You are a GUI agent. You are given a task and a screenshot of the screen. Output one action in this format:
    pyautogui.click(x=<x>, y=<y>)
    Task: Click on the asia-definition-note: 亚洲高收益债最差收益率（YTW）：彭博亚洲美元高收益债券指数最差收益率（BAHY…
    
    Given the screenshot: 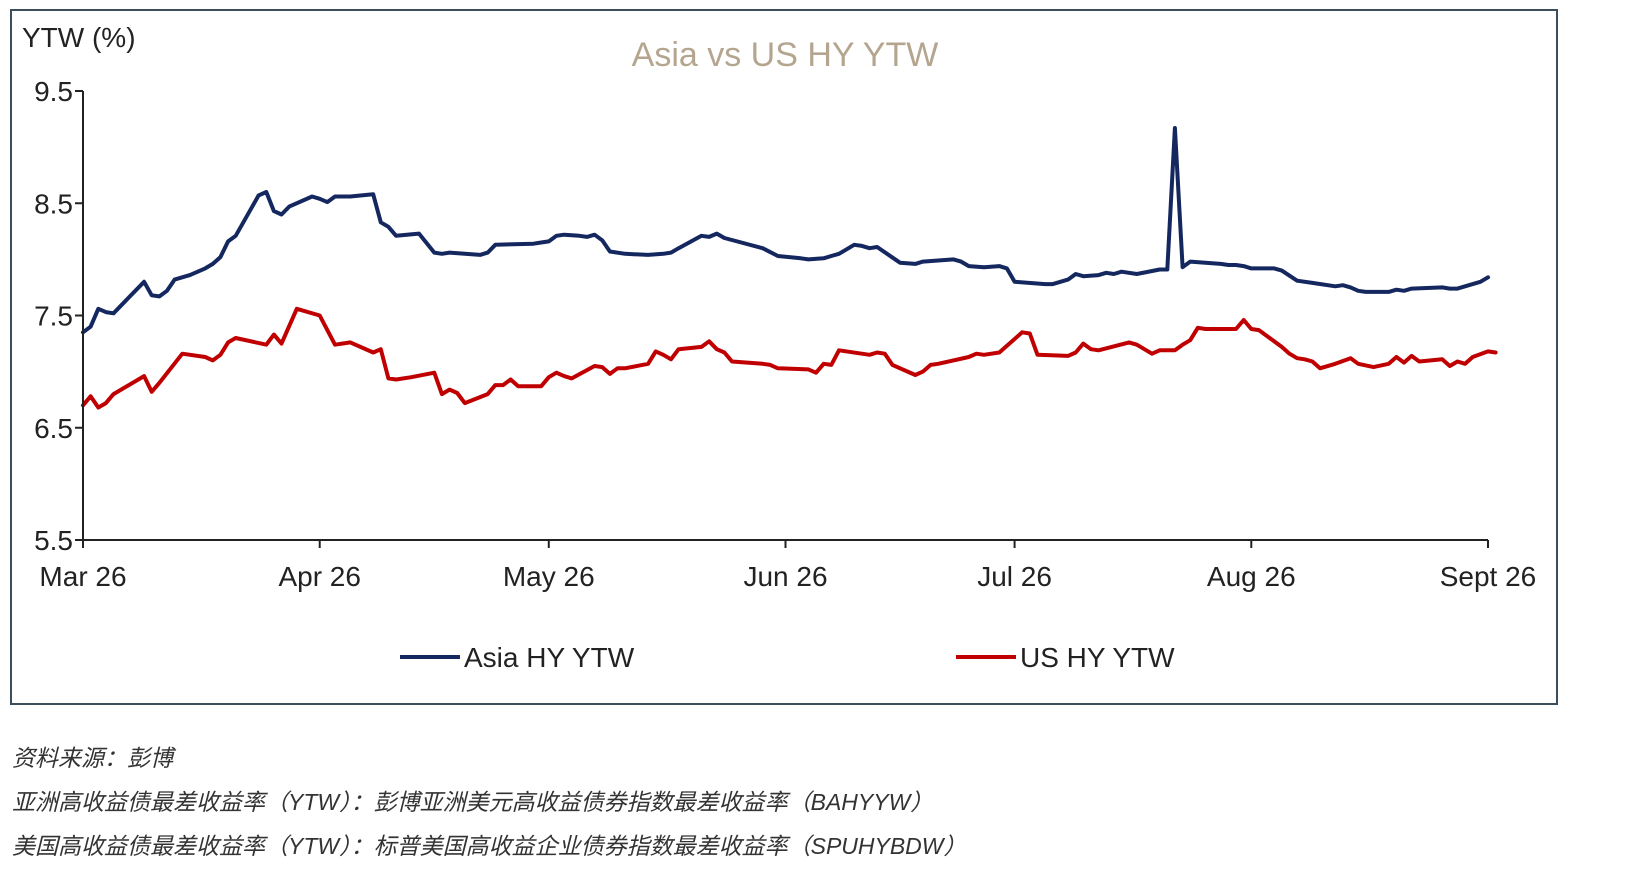 What is the action you would take?
    pyautogui.click(x=473, y=802)
    